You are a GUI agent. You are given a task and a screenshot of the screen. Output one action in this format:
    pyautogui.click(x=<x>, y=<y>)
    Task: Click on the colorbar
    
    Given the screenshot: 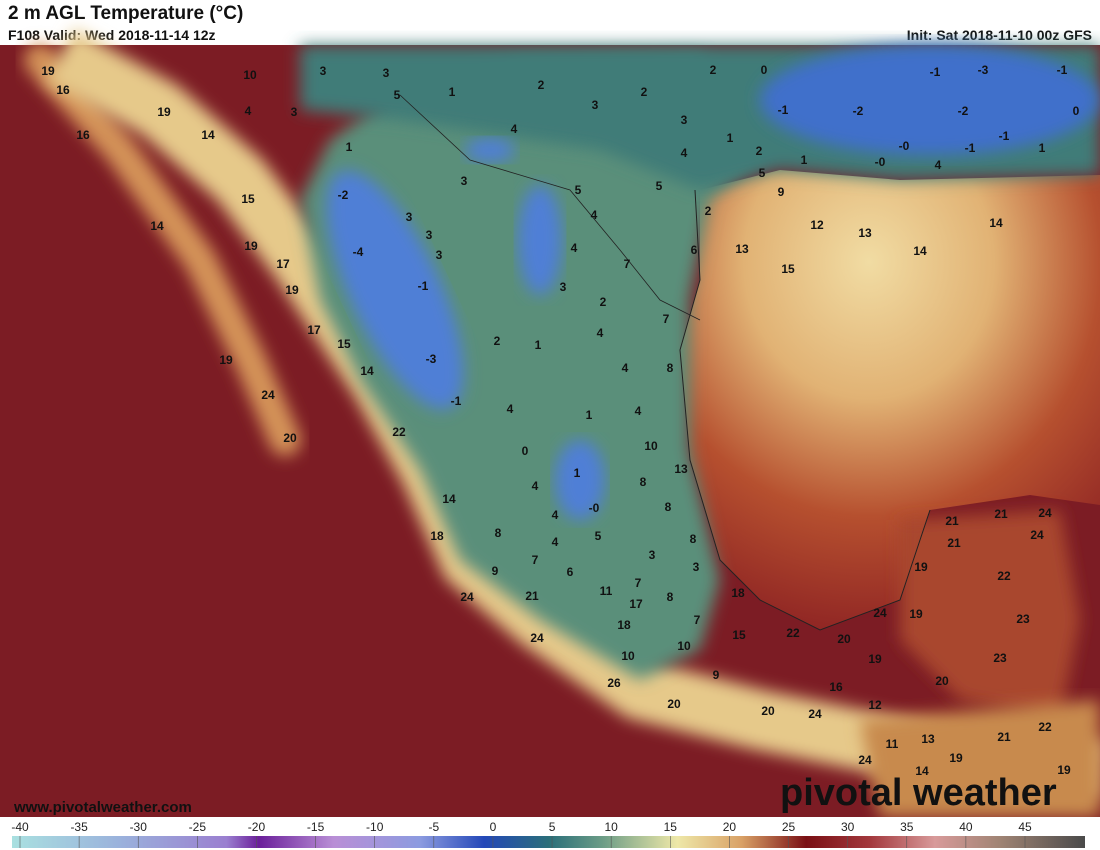 What is the action you would take?
    pyautogui.click(x=548, y=842)
    